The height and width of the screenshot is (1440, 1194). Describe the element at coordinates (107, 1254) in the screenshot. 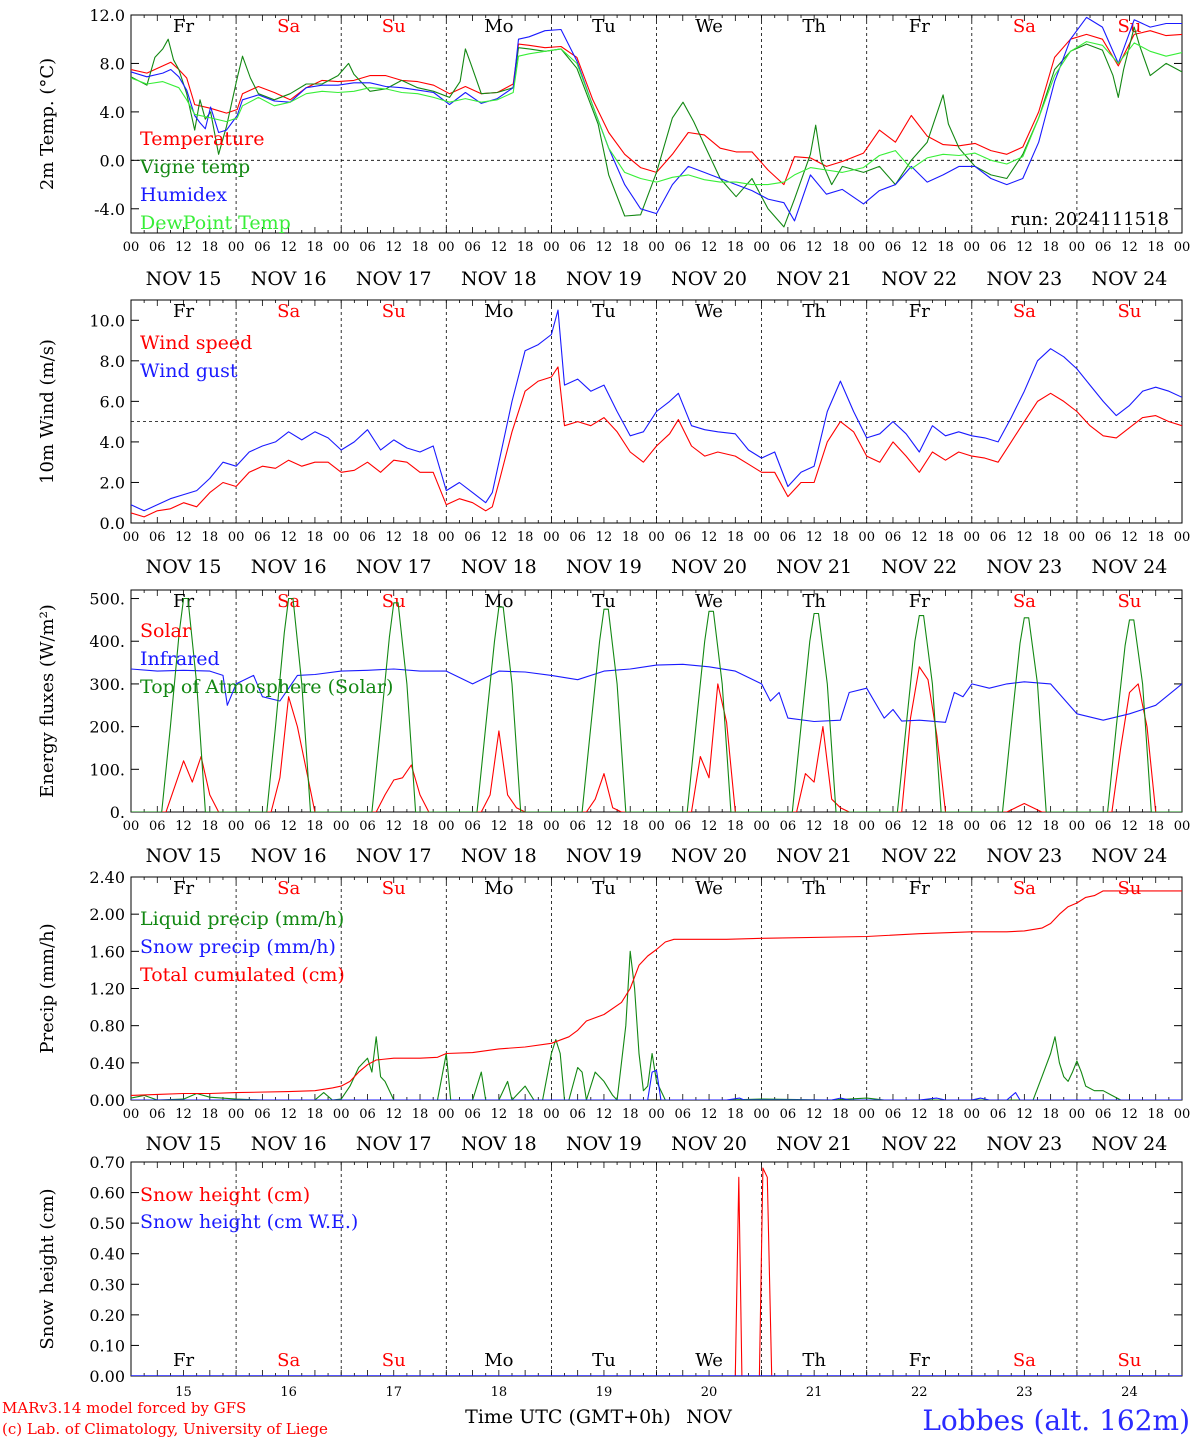

I see `y-tick-label: 0.40` at that location.